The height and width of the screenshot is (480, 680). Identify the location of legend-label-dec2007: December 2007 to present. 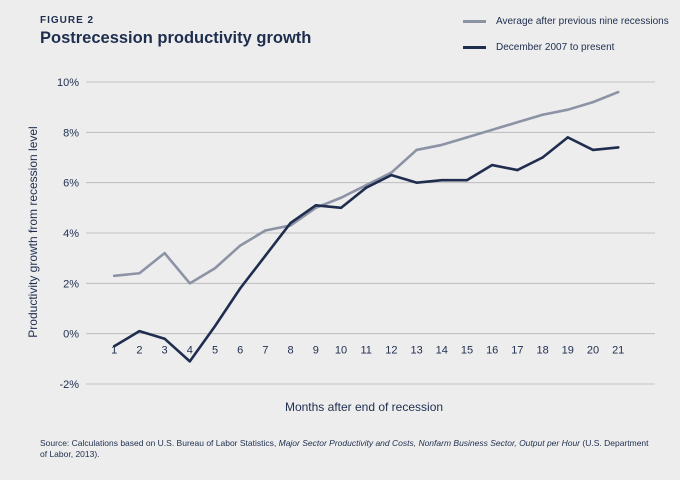
(555, 47).